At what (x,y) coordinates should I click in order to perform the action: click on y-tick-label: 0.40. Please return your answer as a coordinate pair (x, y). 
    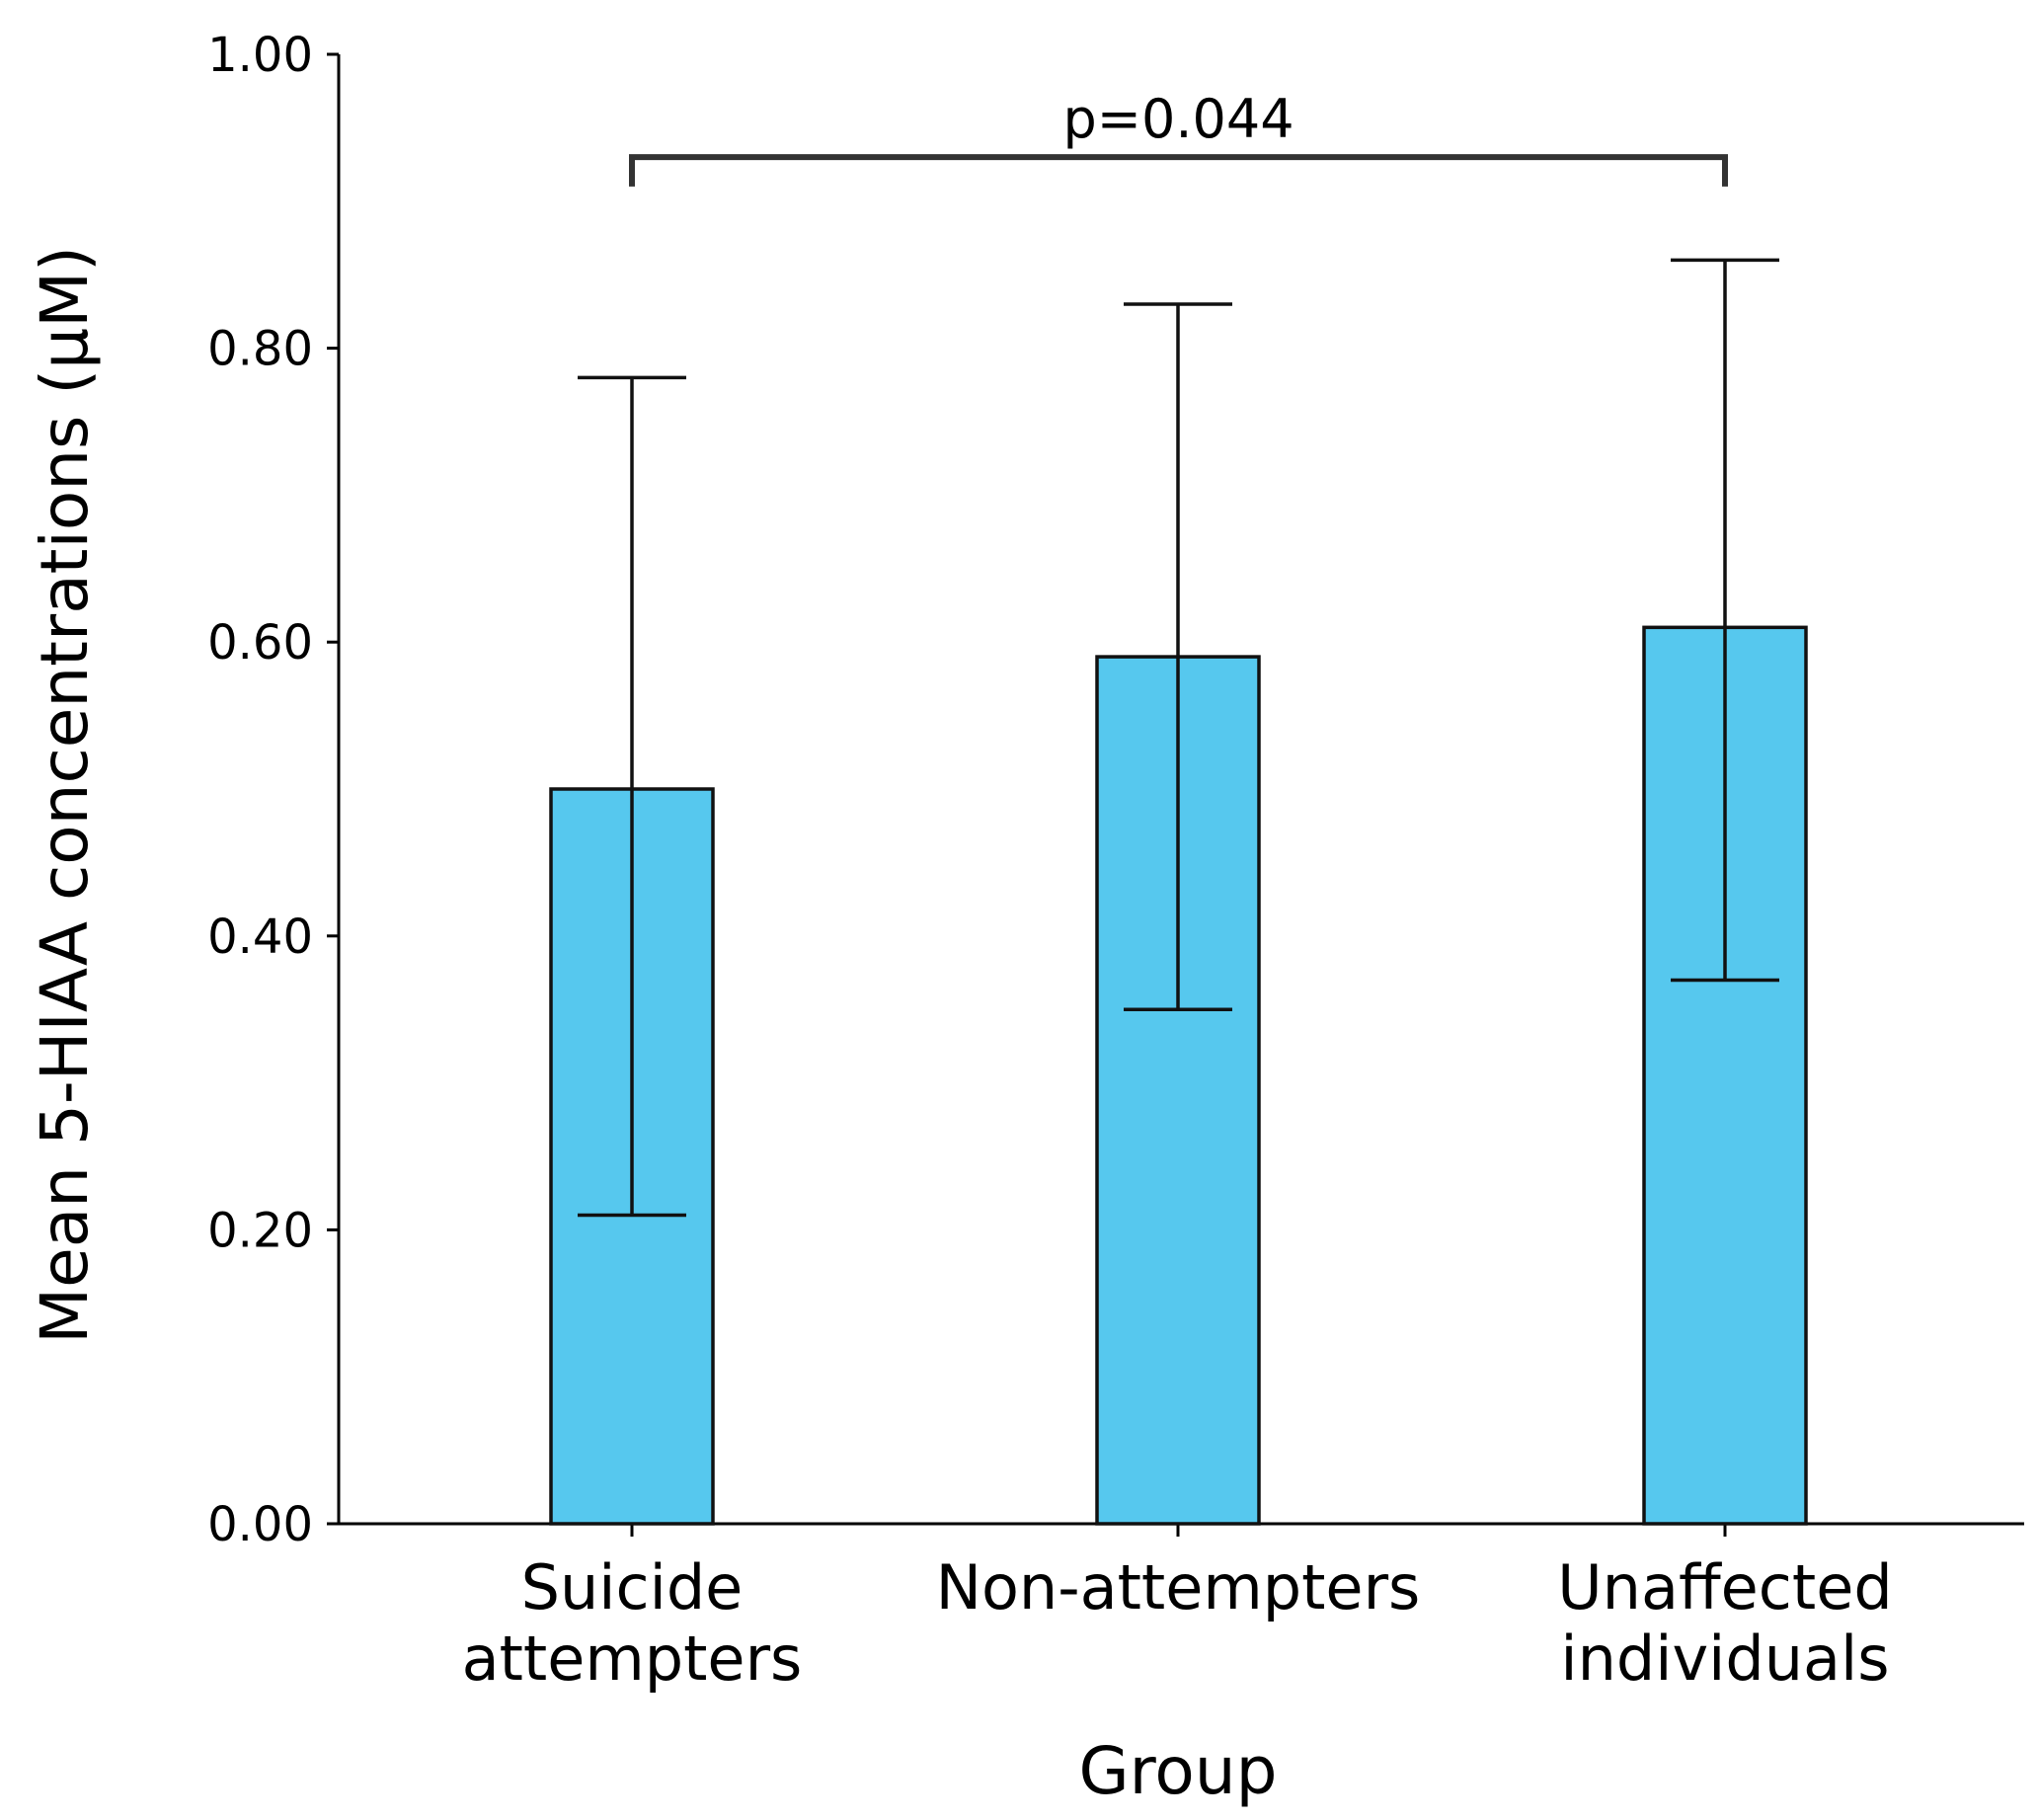
    Looking at the image, I should click on (260, 937).